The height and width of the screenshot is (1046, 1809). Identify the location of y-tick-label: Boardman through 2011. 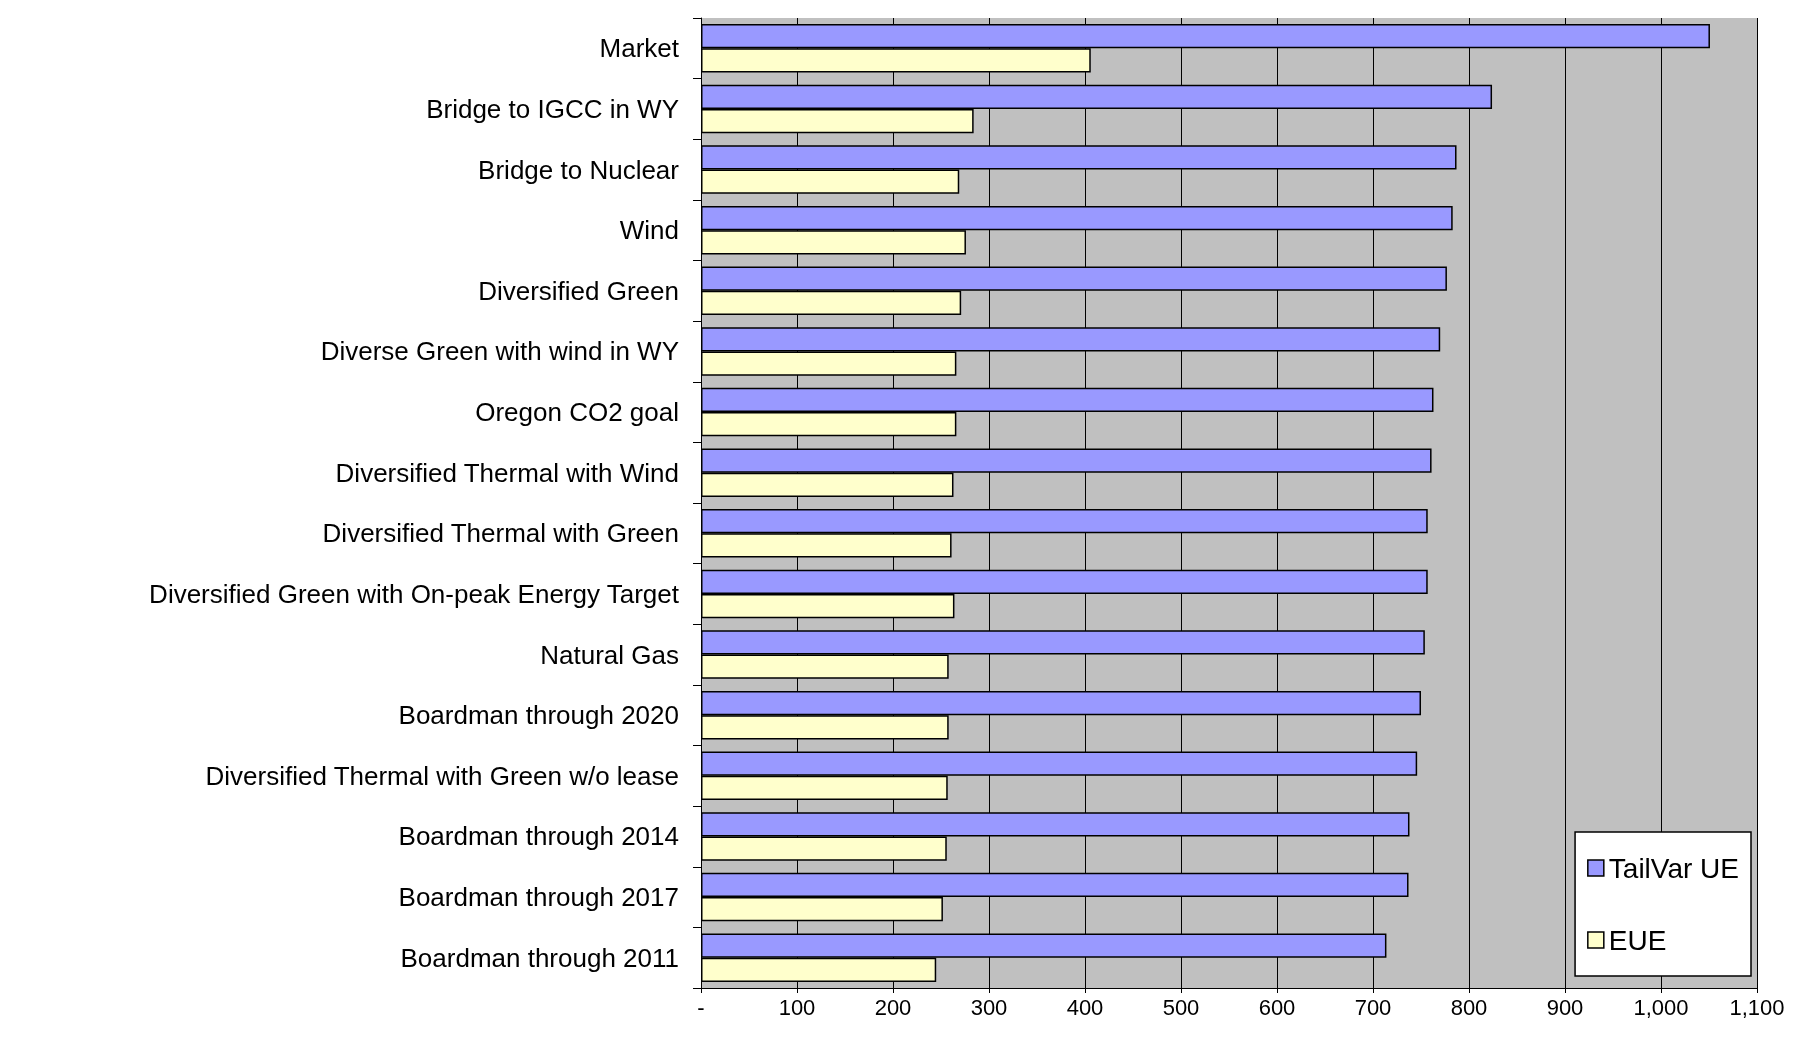
(539, 957).